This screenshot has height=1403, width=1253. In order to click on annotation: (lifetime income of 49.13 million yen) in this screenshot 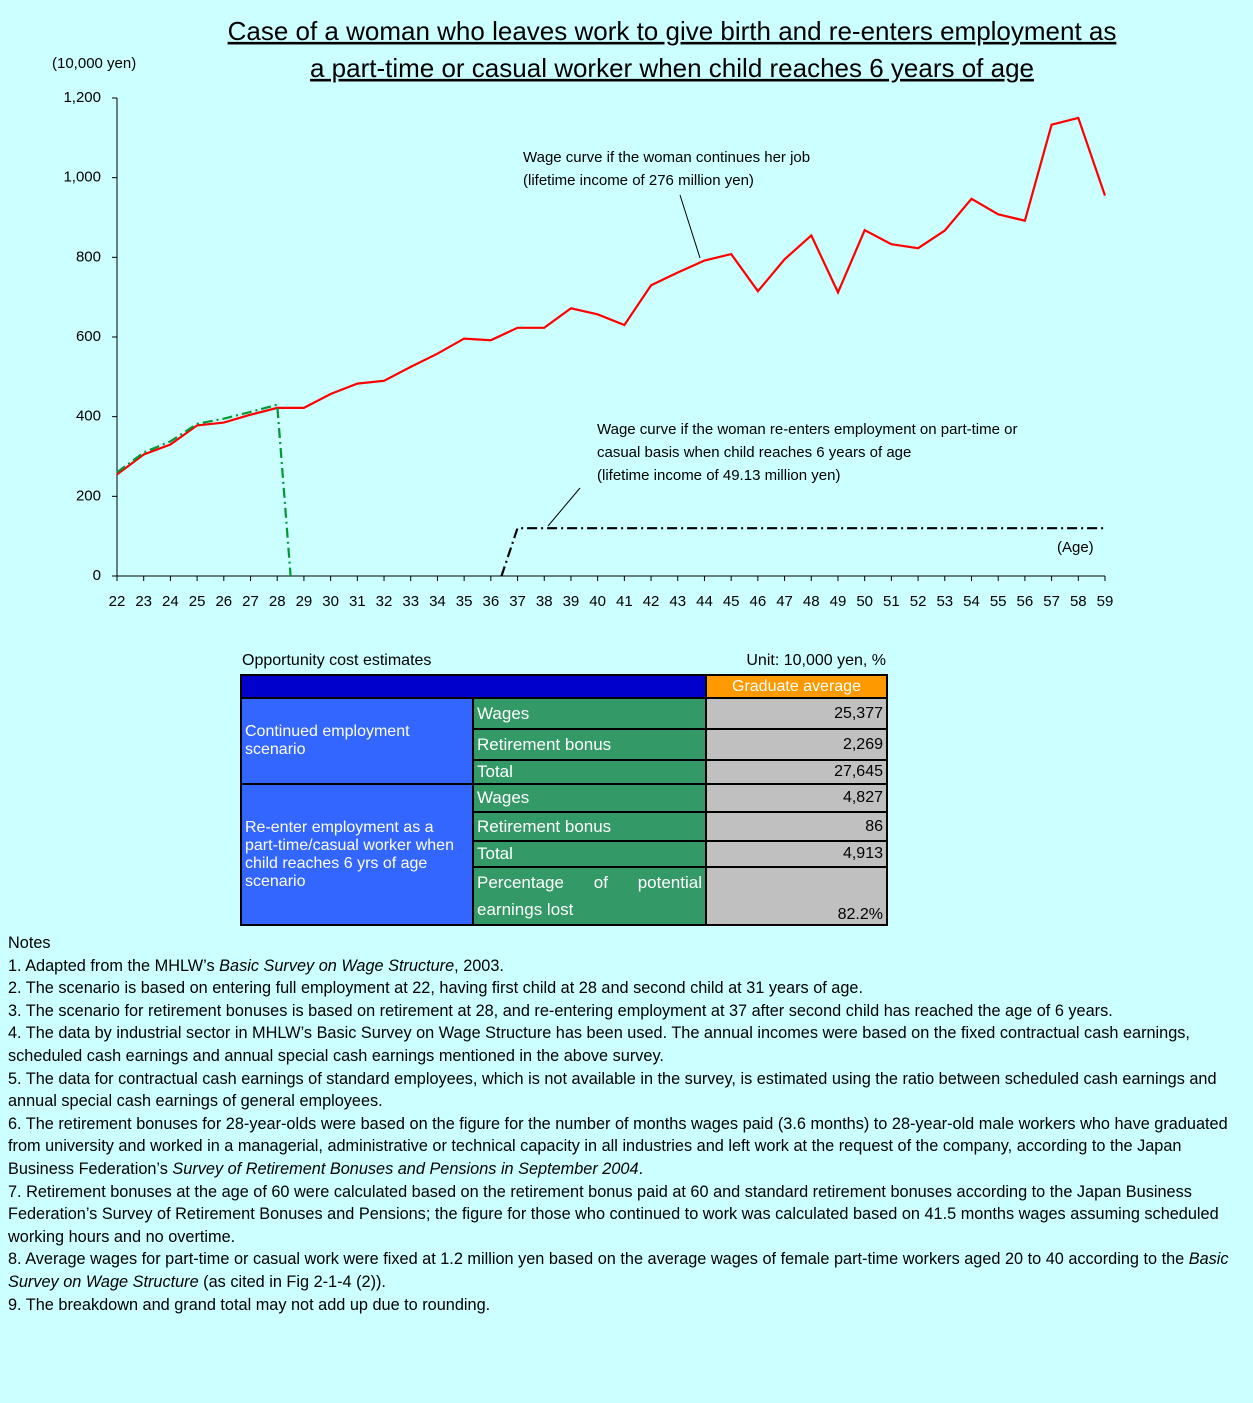, I will do `click(718, 475)`.